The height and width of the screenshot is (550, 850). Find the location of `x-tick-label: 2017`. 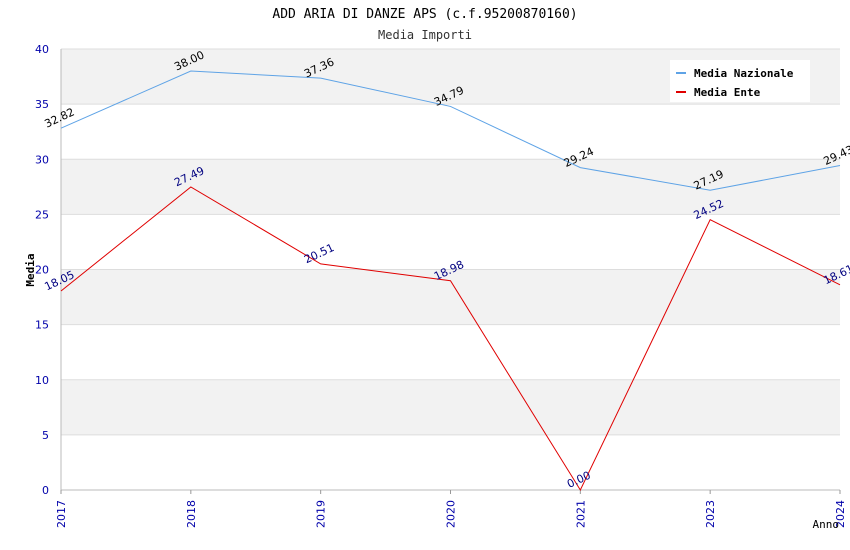

x-tick-label: 2017 is located at coordinates (61, 514).